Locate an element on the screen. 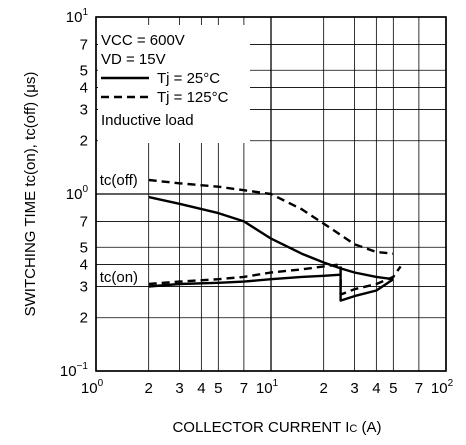 The width and height of the screenshot is (466, 445). legend-label-25c: Tj = 25°C is located at coordinates (188, 78).